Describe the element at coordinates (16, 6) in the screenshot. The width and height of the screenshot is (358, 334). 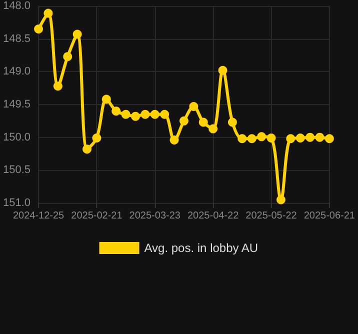
I see `y-tick-label: 148.0` at that location.